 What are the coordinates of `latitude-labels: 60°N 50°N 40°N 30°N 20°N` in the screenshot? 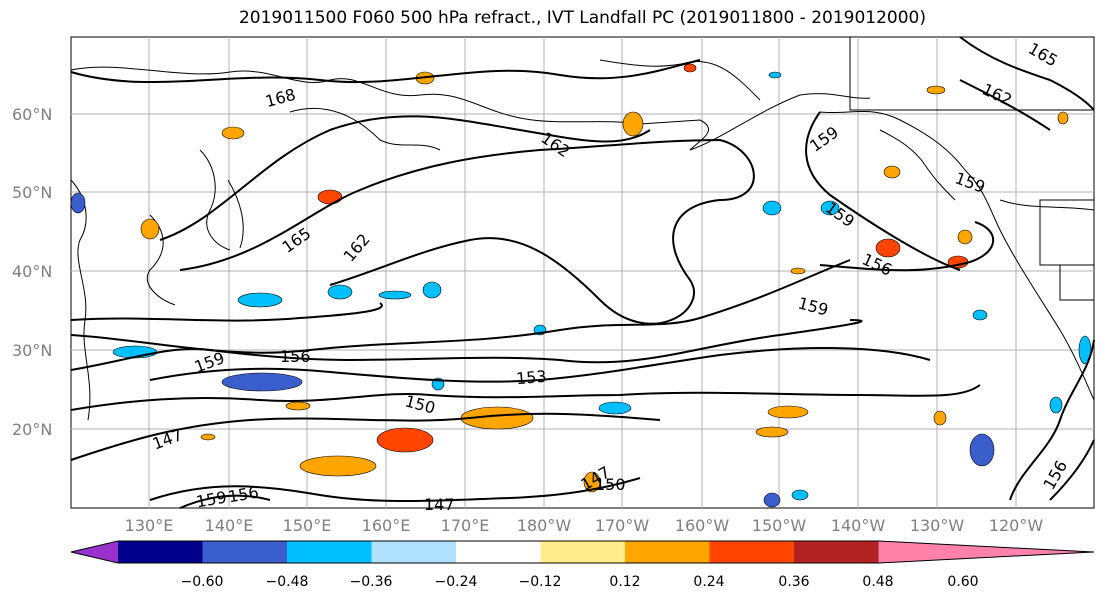 It's located at (32, 272).